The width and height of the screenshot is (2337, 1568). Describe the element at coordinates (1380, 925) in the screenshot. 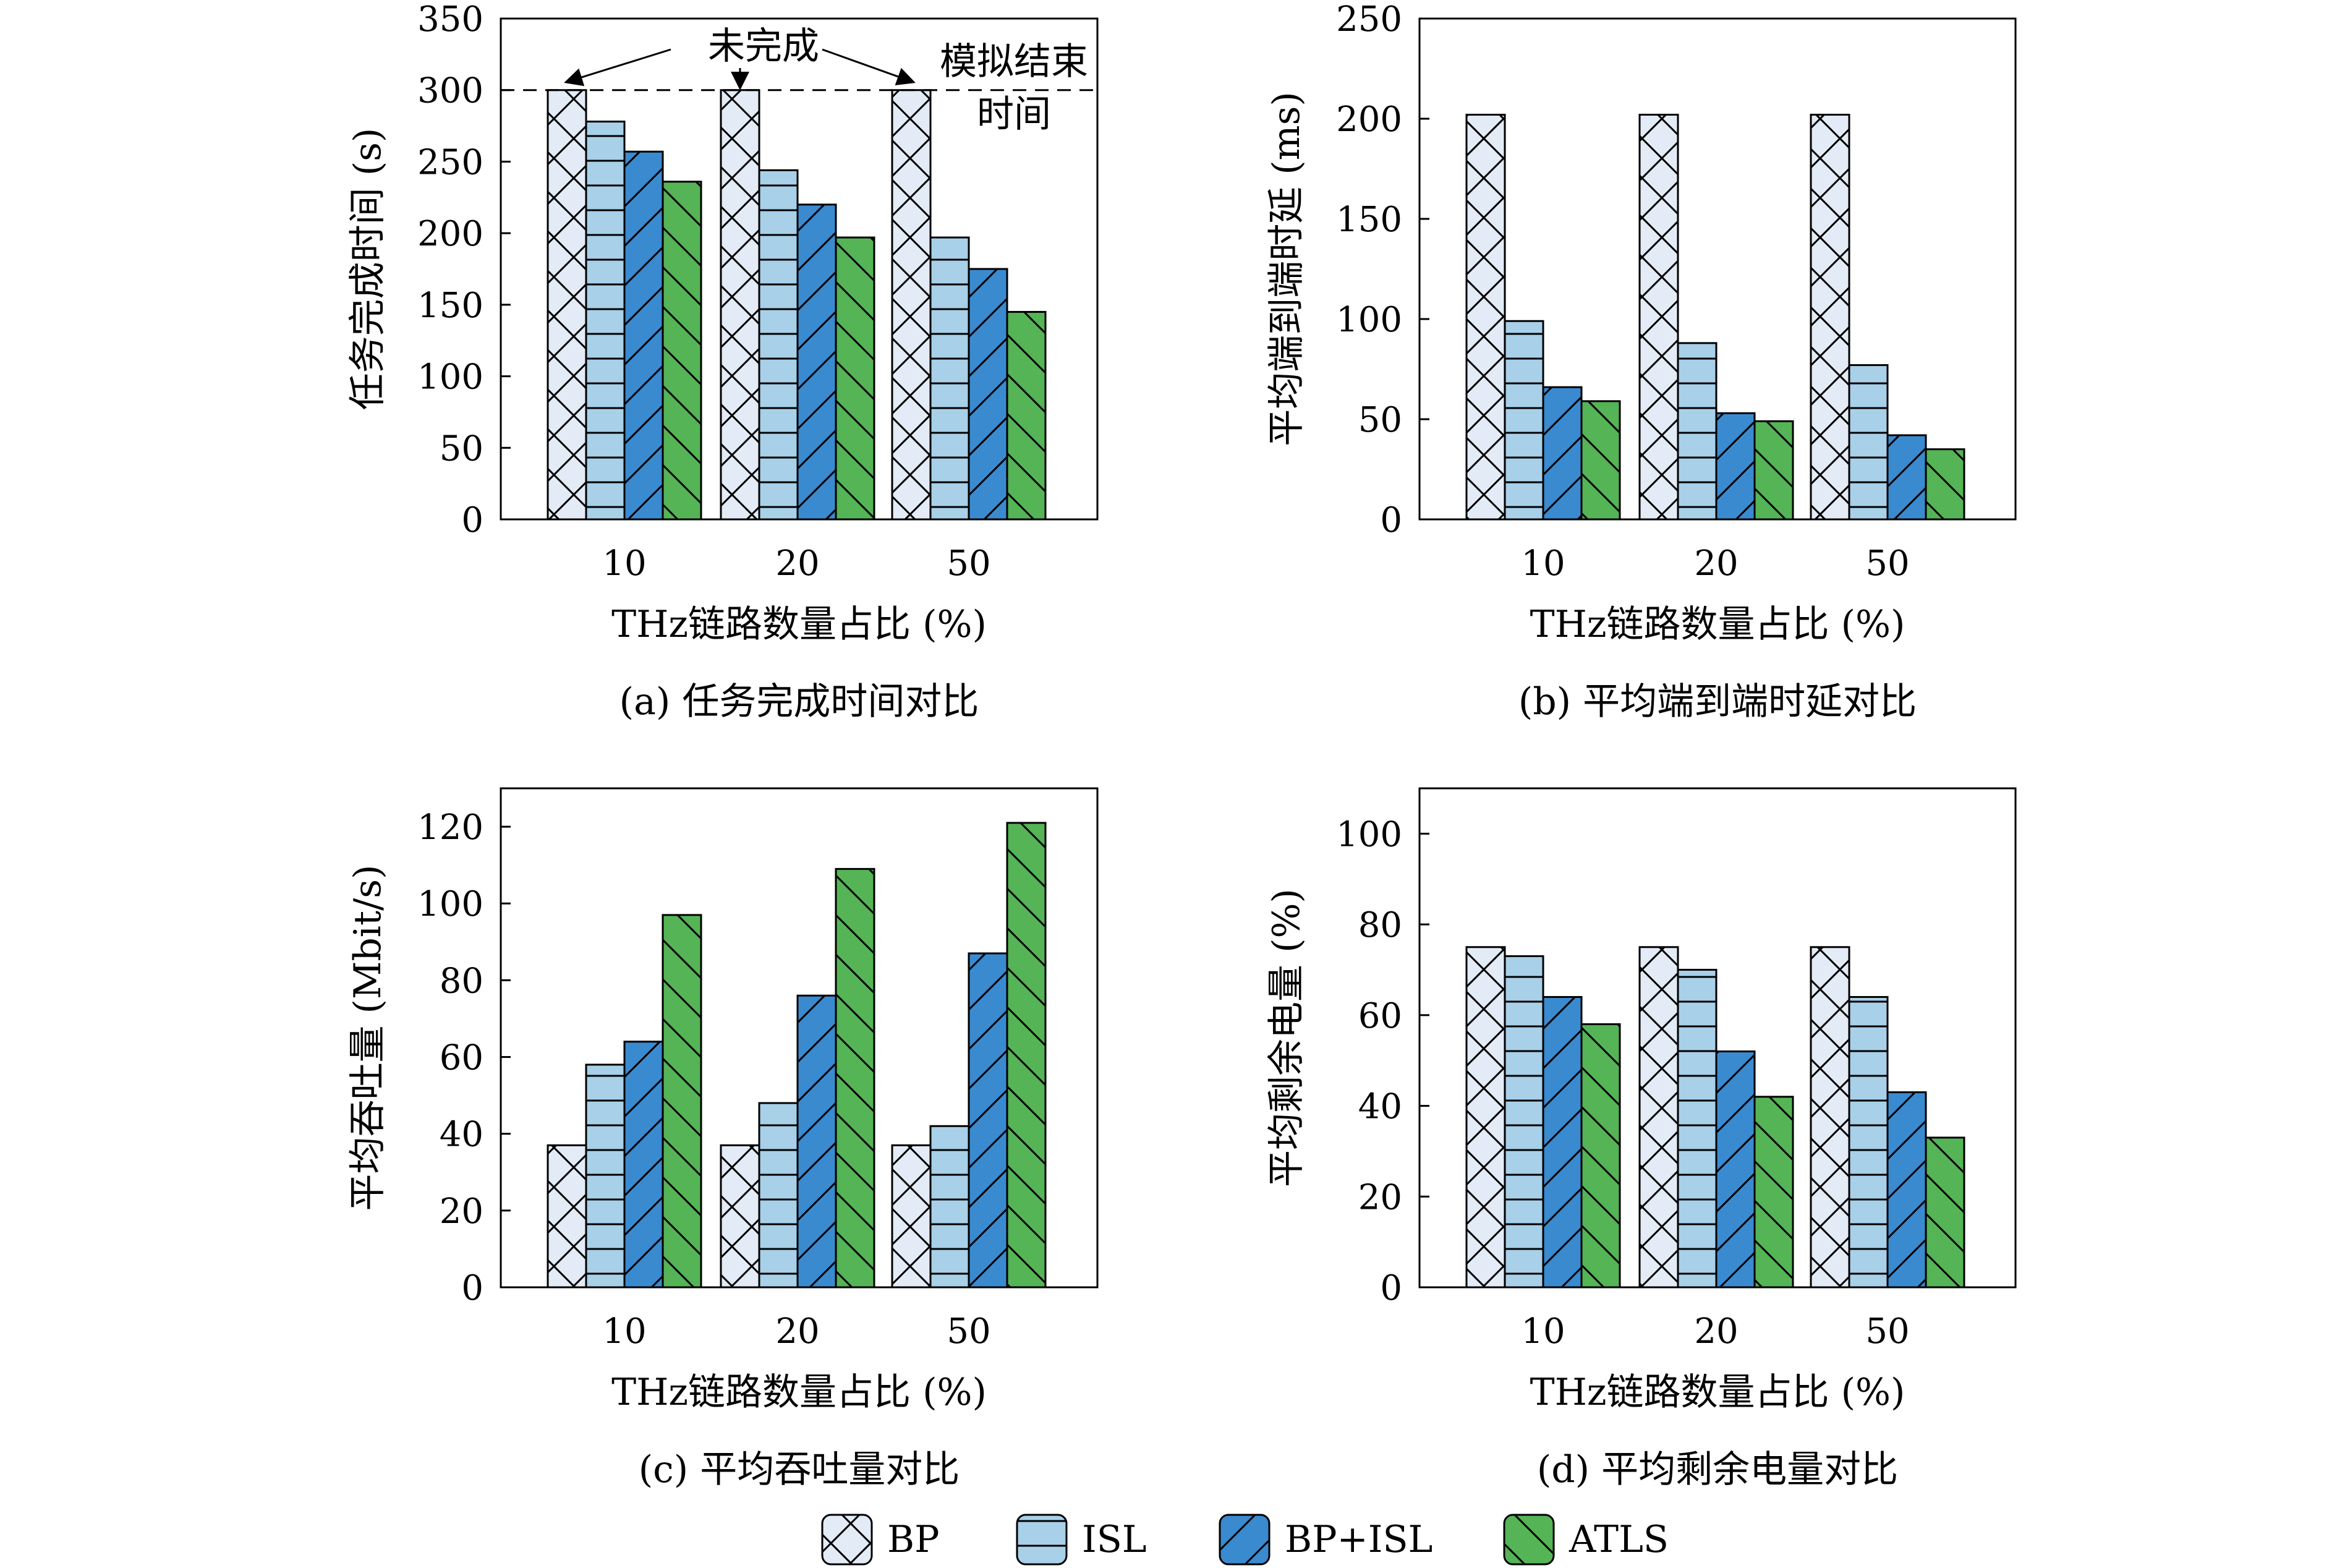

I see `y-tick-label: 80` at that location.